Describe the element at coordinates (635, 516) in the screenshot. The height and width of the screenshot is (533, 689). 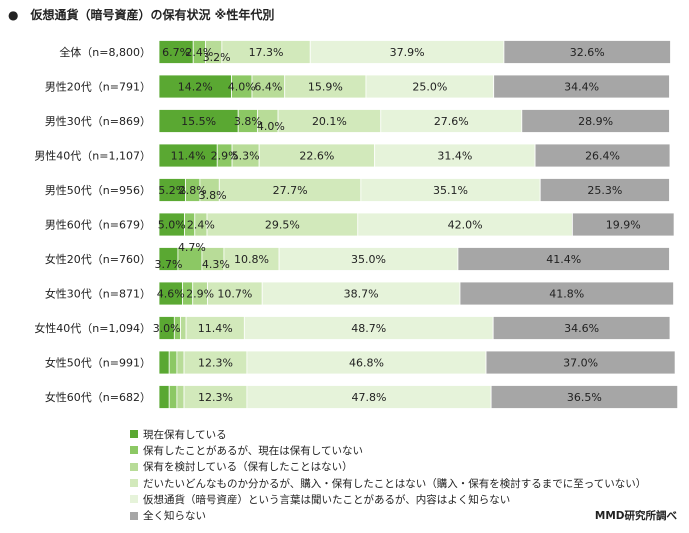
I see `source-note: MMD研究所調べ` at that location.